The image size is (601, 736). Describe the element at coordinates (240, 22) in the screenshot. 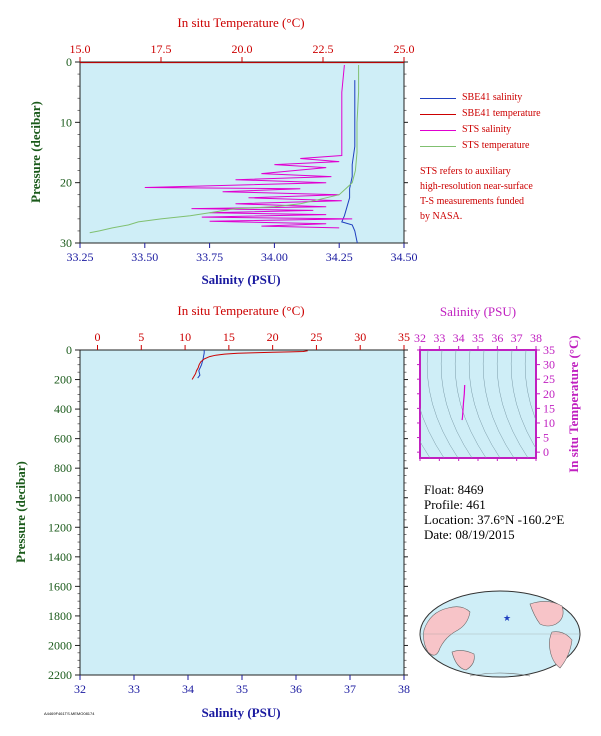

I see `top-temp-axis-title: In situ Temperature (°C)` at that location.